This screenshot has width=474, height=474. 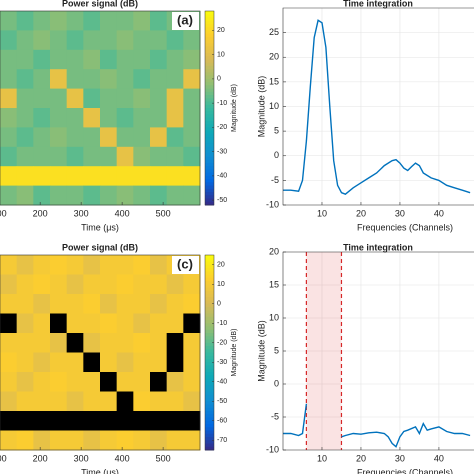 What do you see at coordinates (274, 57) in the screenshot?
I see `y-tick-label: 20` at bounding box center [274, 57].